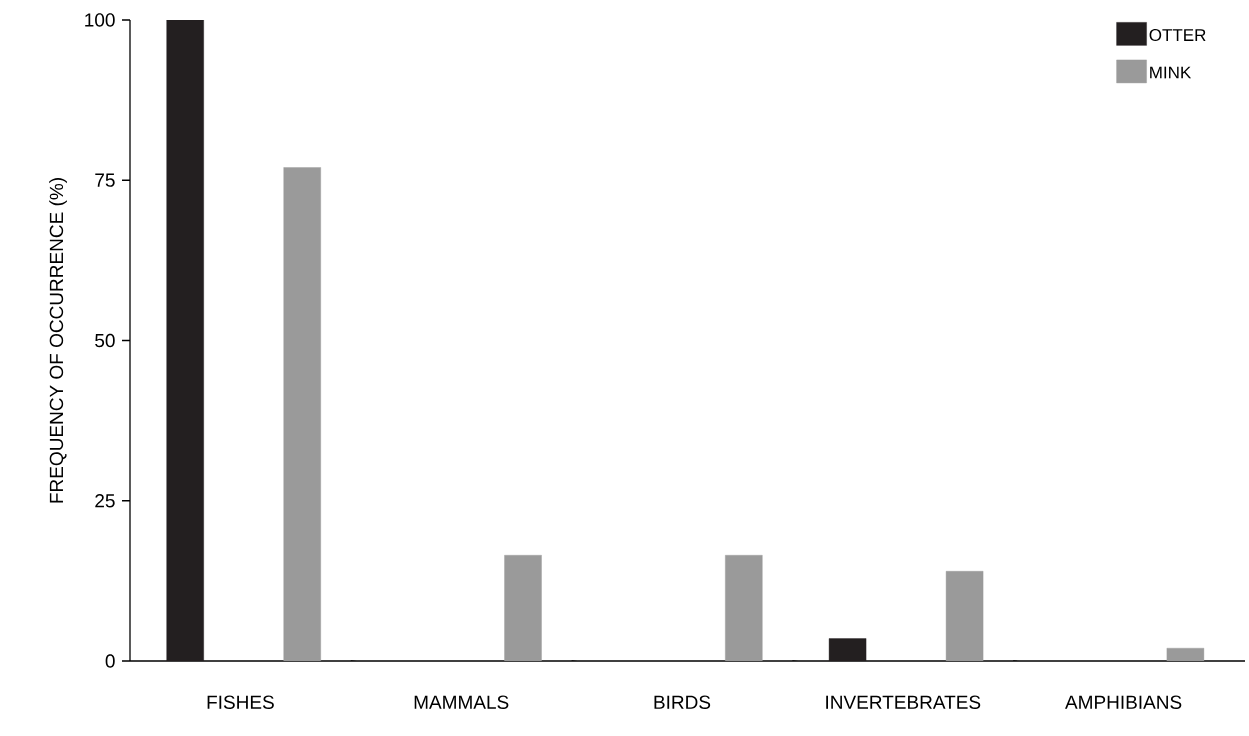 The image size is (1249, 736). What do you see at coordinates (903, 702) in the screenshot?
I see `x-tick-label: INVERTEBRATES` at bounding box center [903, 702].